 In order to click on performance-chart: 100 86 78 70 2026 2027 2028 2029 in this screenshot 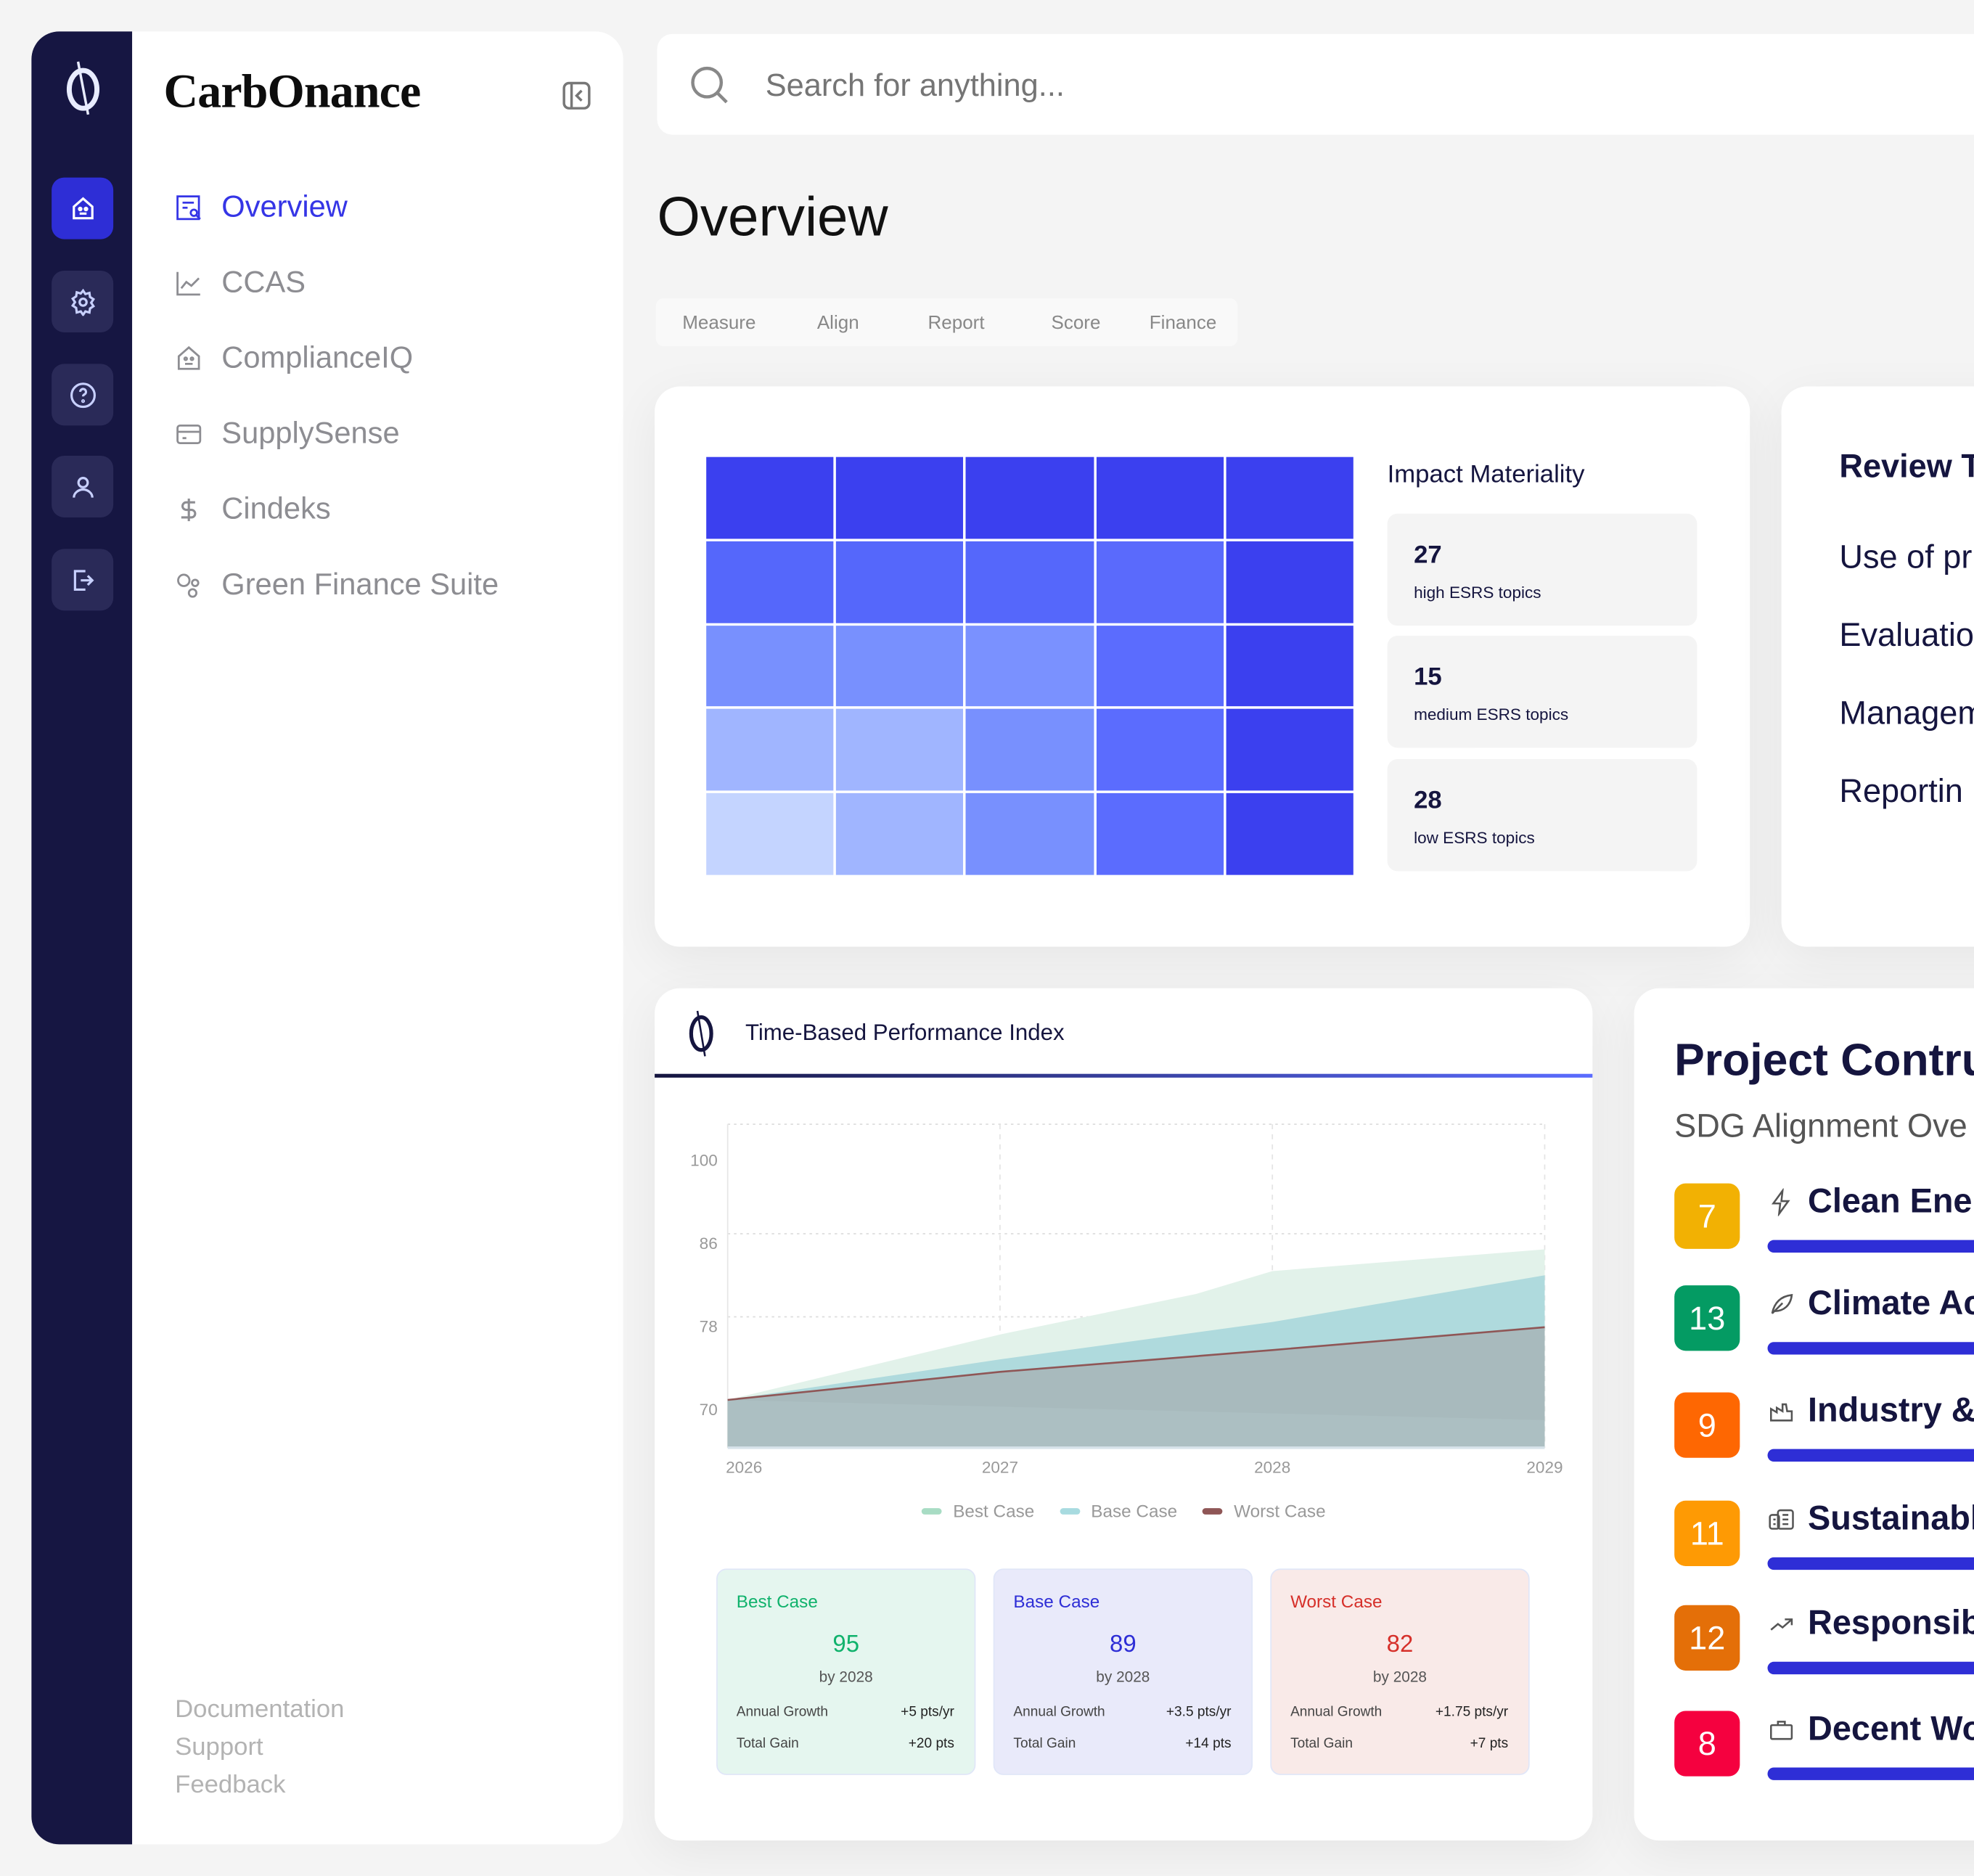, I will do `click(1126, 1300)`.